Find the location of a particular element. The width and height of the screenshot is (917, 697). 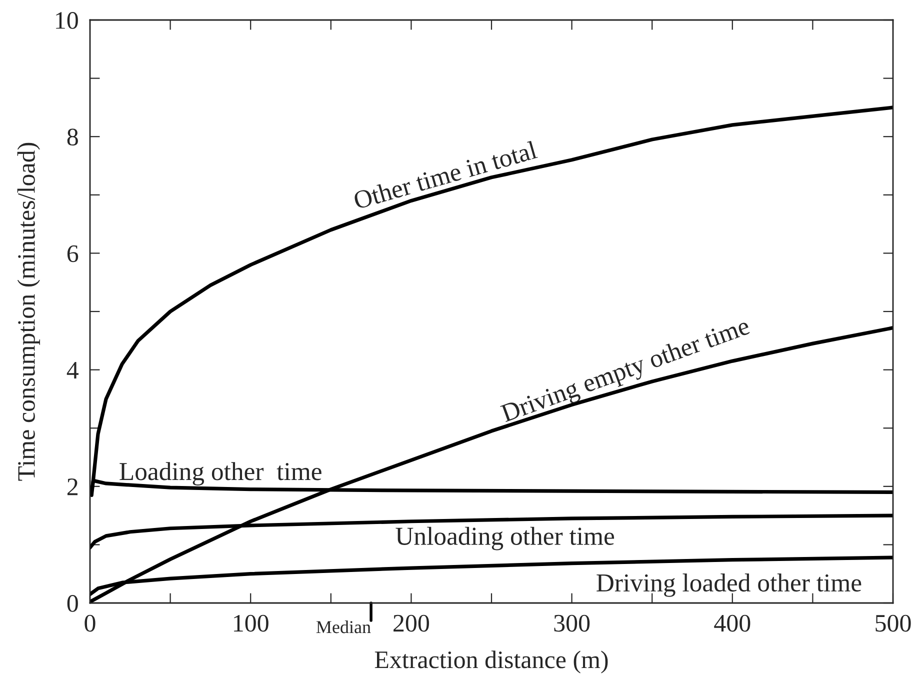

series-label: Unloading other time is located at coordinates (505, 538).